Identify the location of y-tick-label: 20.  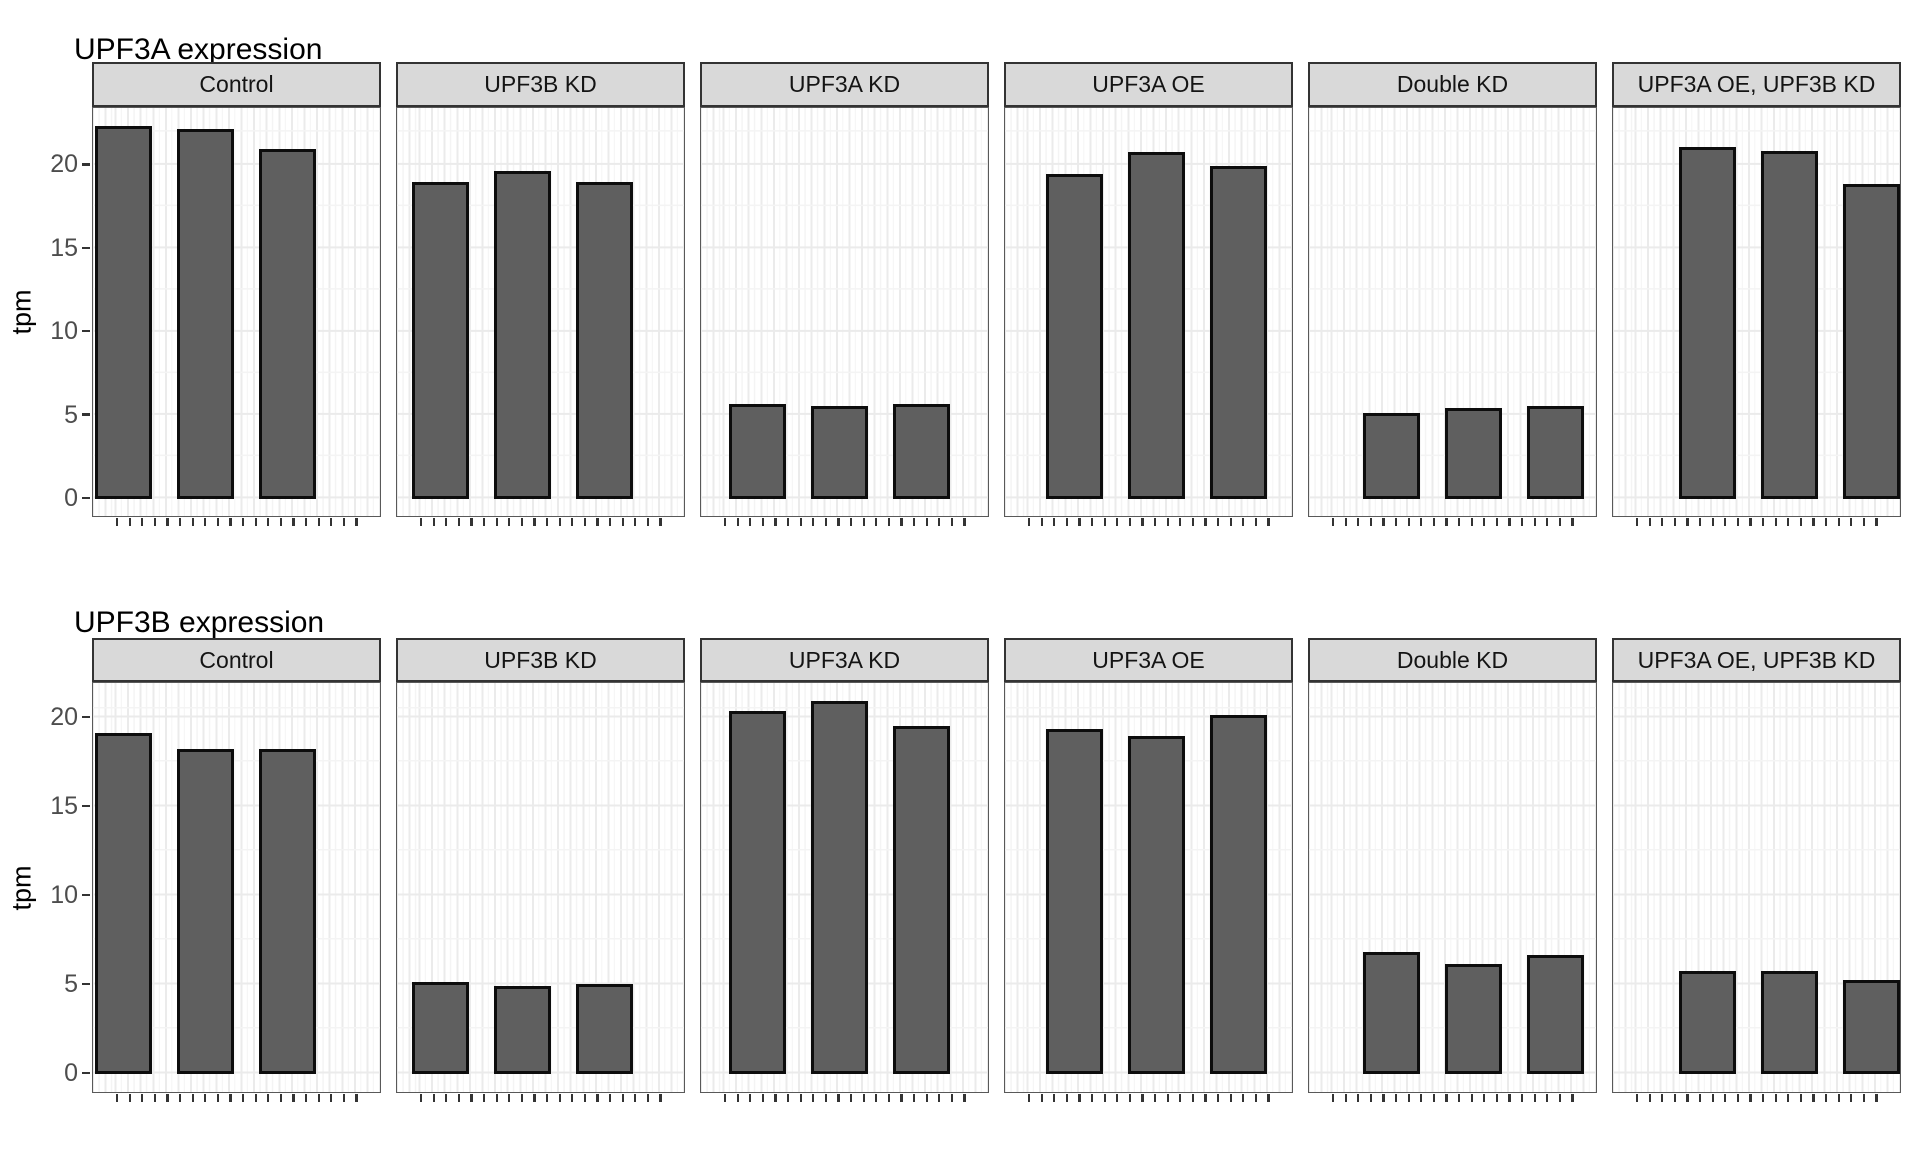
(64, 164).